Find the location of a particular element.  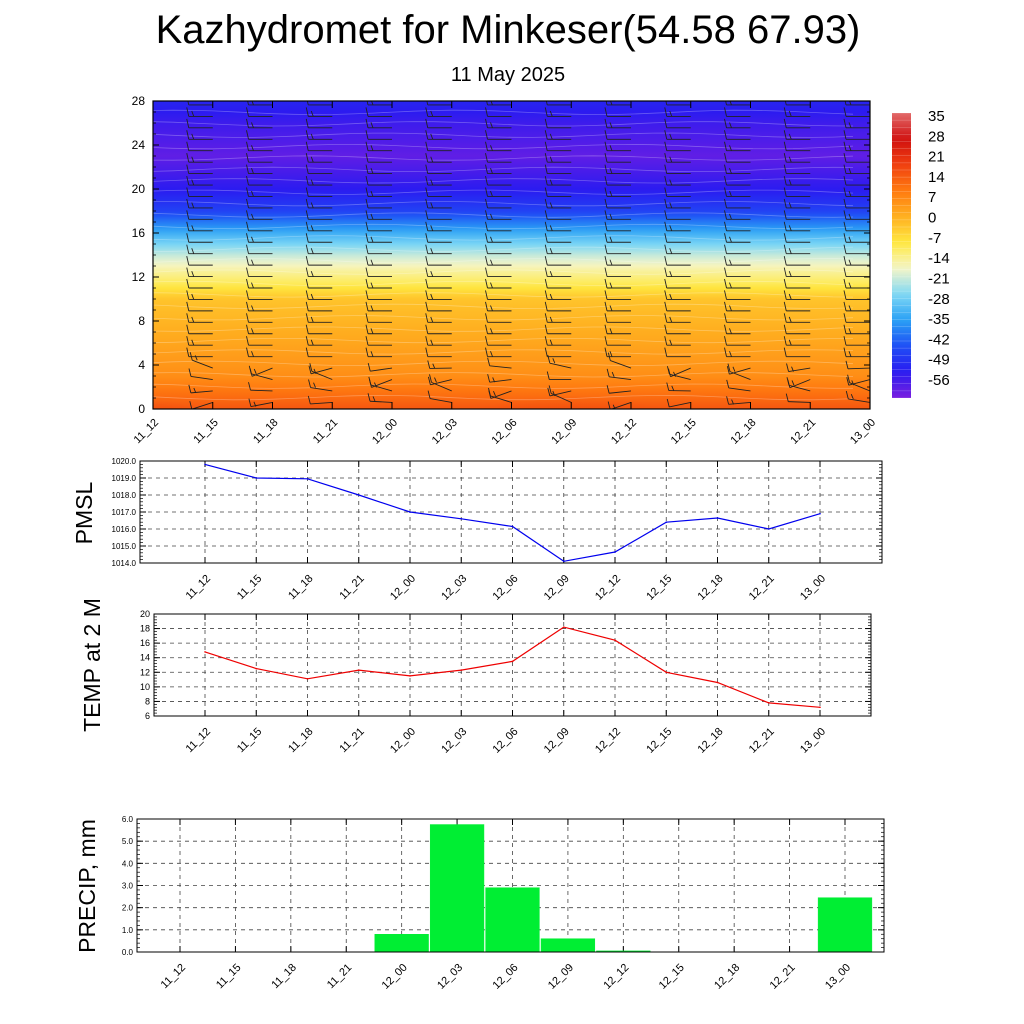

x-tick-label: 11_21 is located at coordinates (352, 588).